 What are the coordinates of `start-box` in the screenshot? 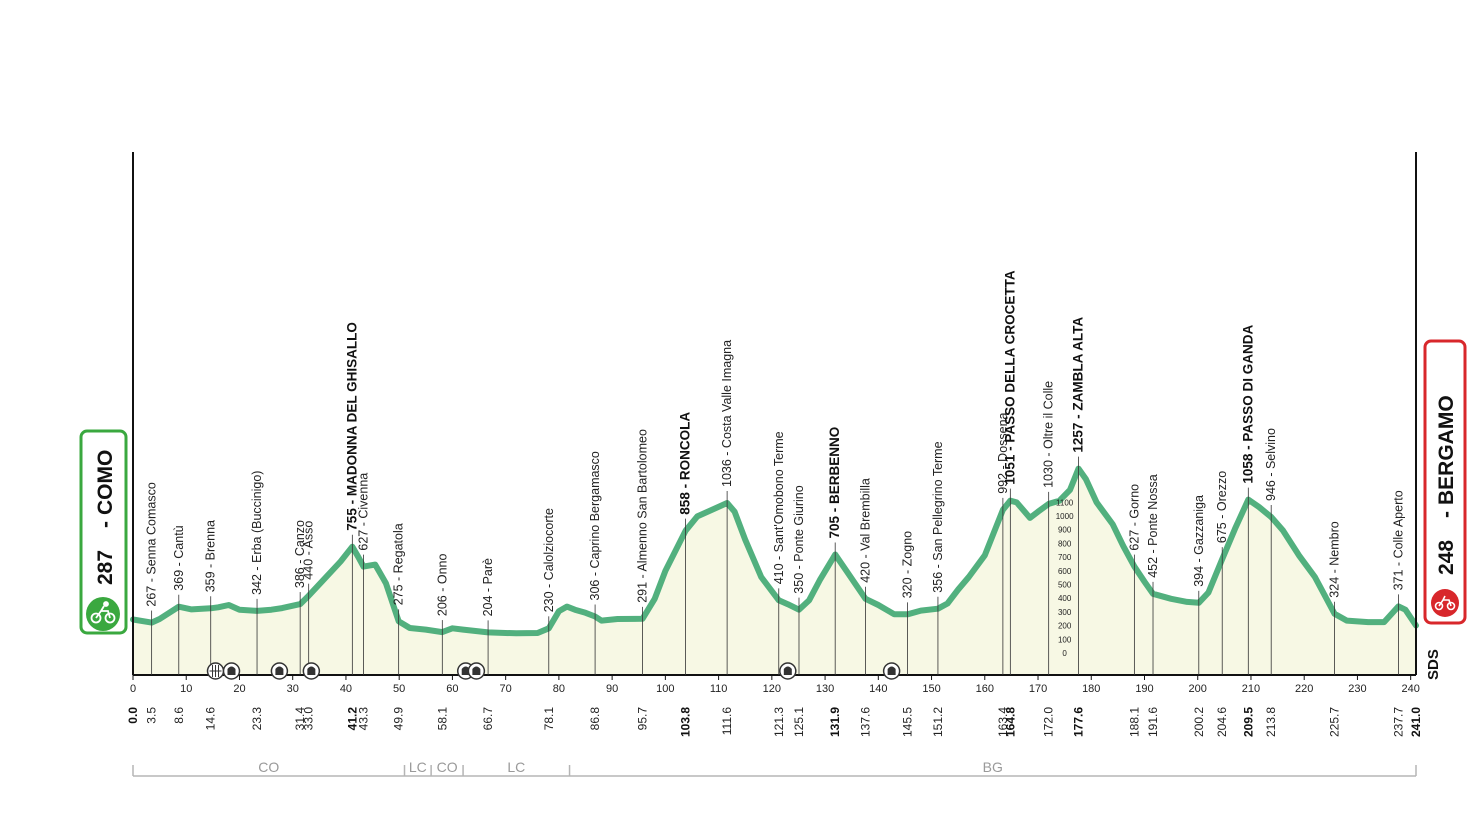 It's located at (103, 532).